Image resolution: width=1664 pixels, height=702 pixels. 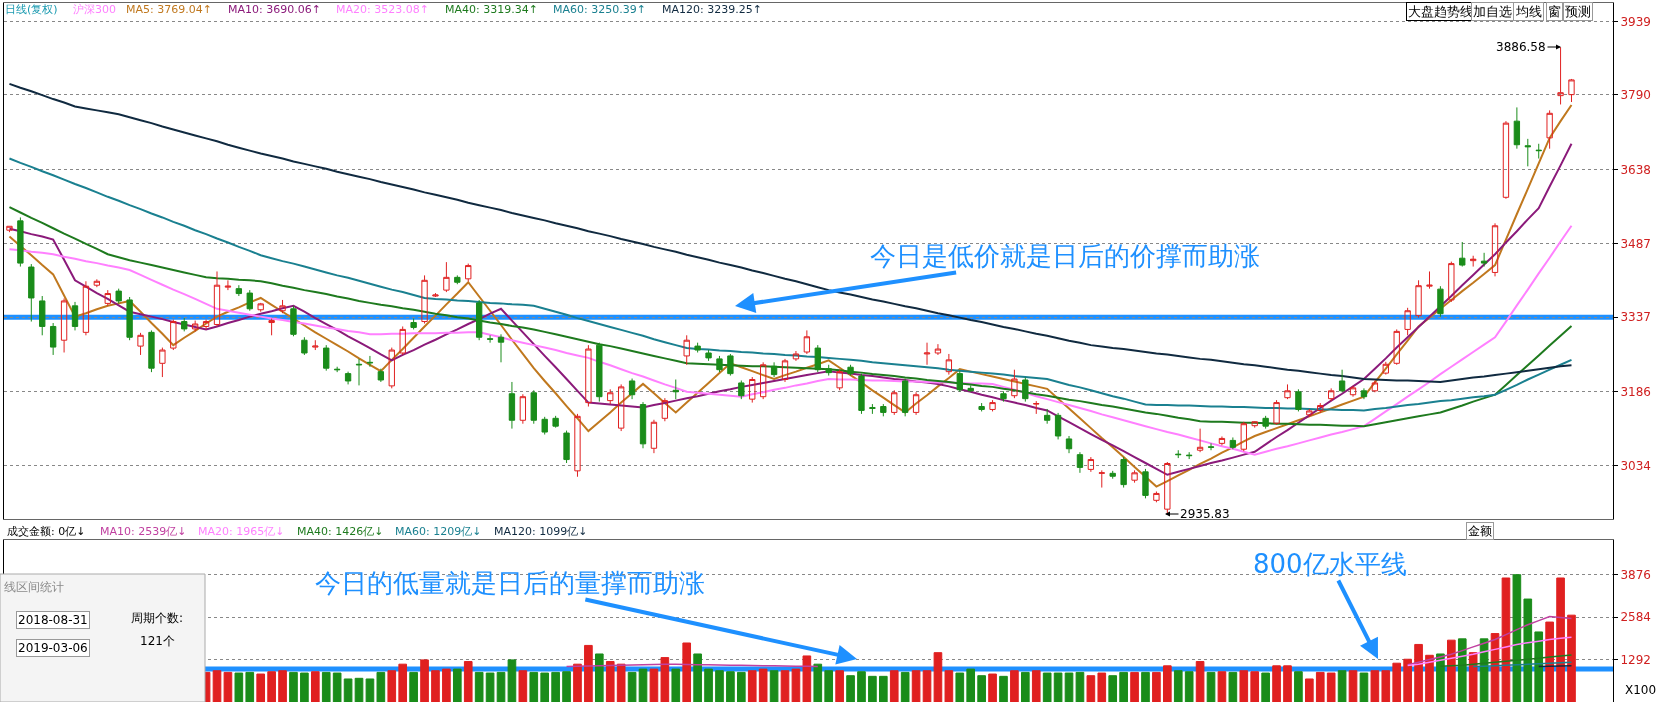 What do you see at coordinates (31, 9) in the screenshot?
I see `chart-title: 日线(复权)` at bounding box center [31, 9].